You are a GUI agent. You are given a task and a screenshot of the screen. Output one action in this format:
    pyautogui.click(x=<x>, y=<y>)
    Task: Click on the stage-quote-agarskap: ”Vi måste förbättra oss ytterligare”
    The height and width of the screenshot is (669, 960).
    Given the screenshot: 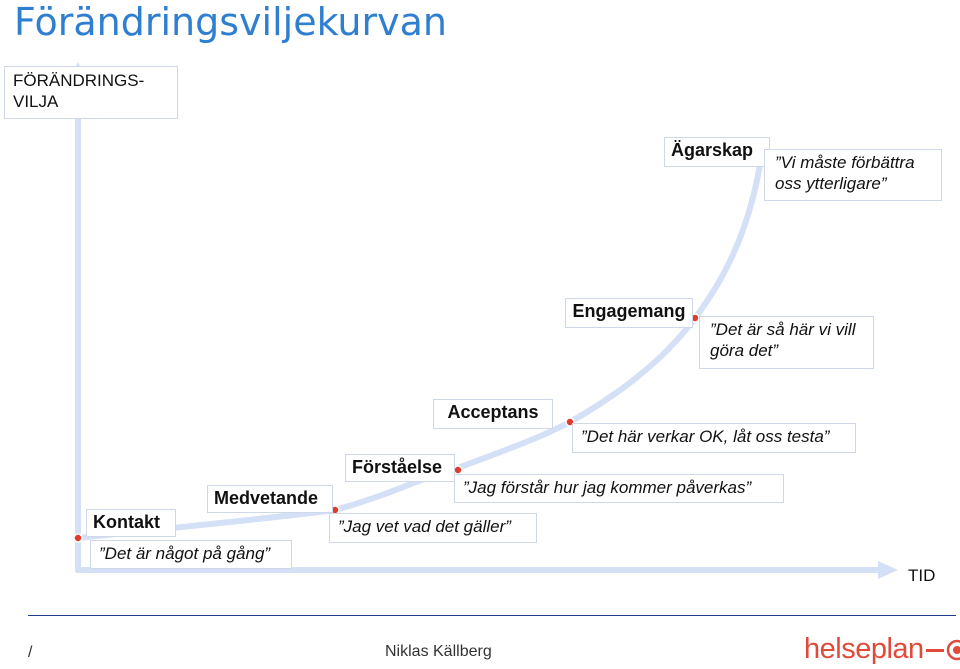 What is the action you would take?
    pyautogui.click(x=853, y=175)
    